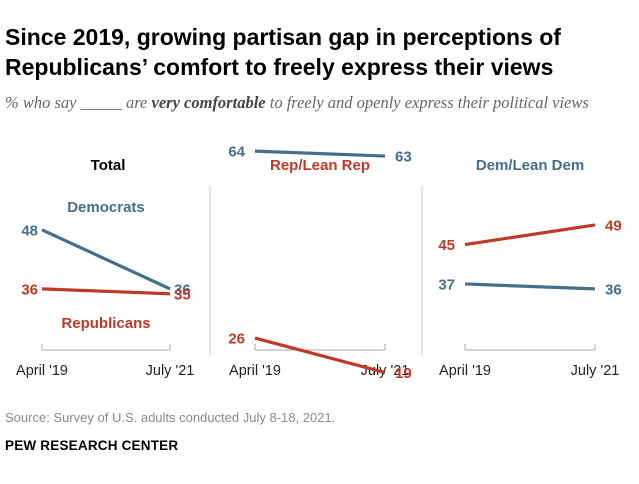 Image resolution: width=639 pixels, height=484 pixels. Describe the element at coordinates (182, 294) in the screenshot. I see `data-label-republicans: 35` at that location.